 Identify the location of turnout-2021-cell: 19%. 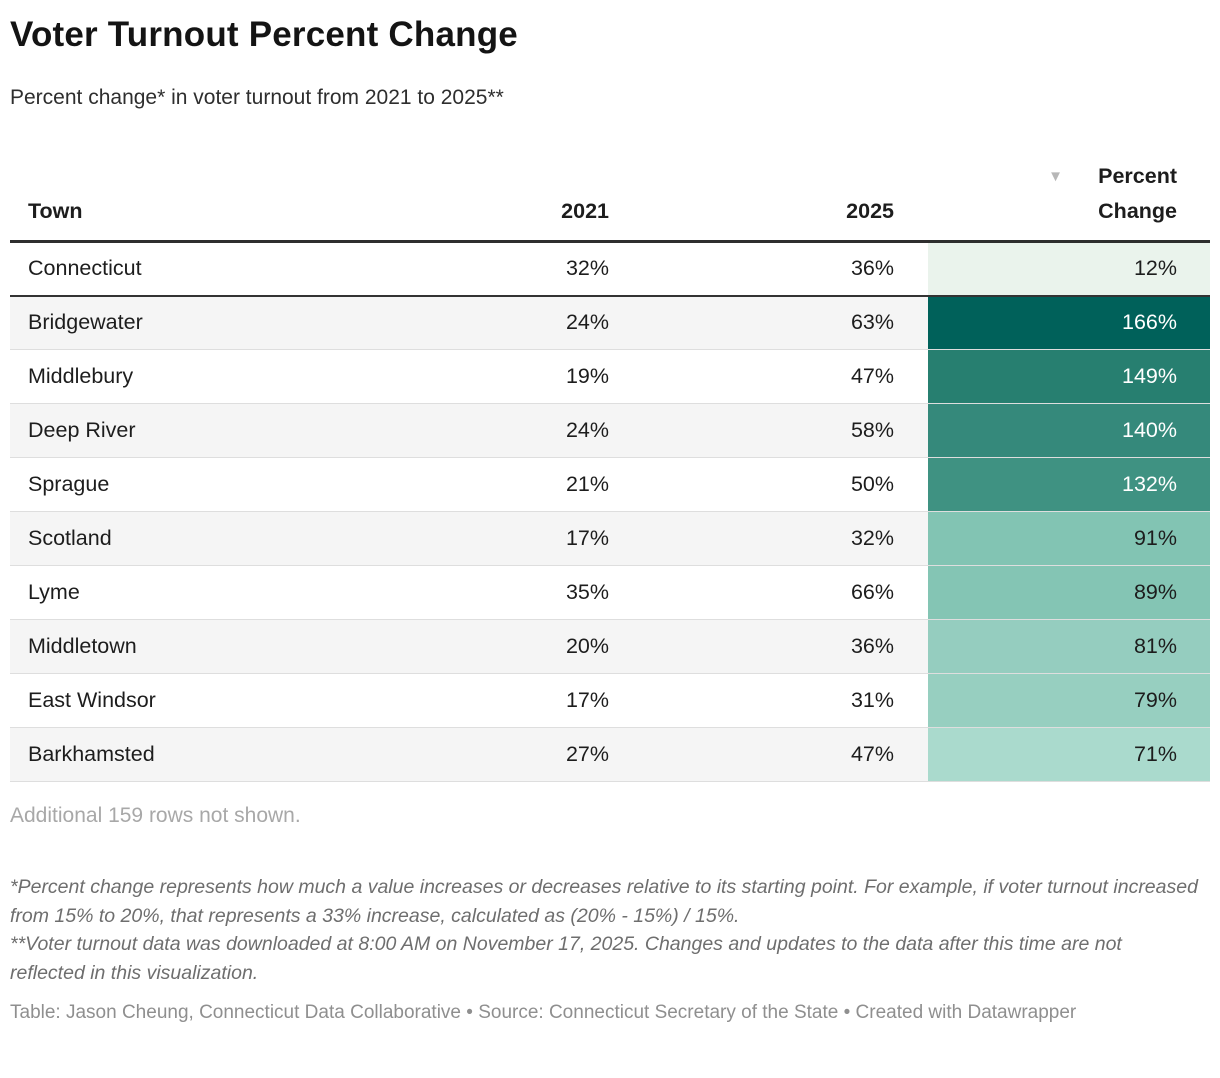
(501, 376).